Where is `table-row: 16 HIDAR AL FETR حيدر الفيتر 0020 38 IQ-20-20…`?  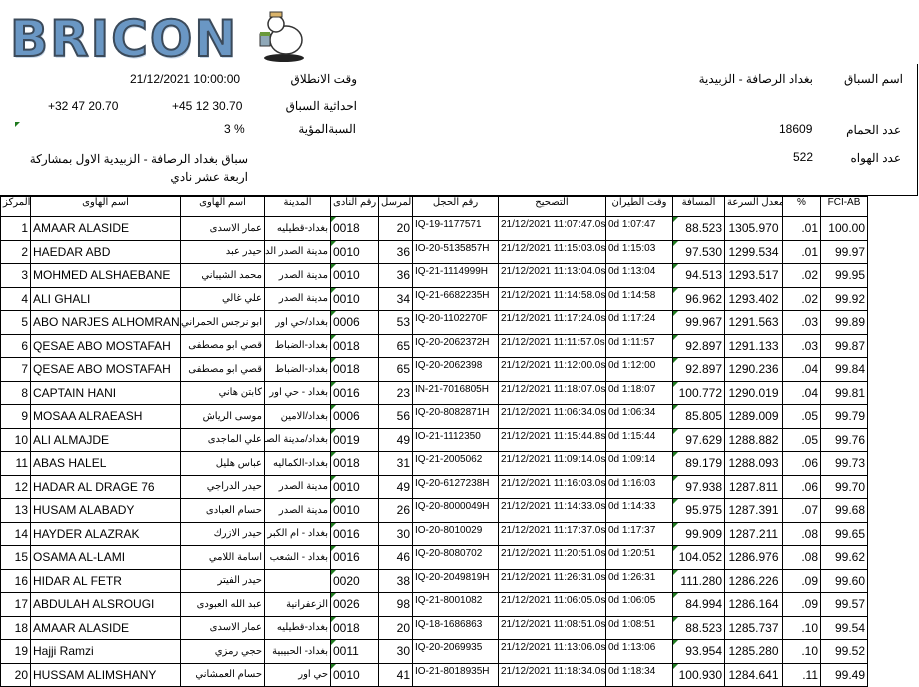 table-row: 16 HIDAR AL FETR حيدر الفيتر 0020 38 IQ-20-20… is located at coordinates (434, 580).